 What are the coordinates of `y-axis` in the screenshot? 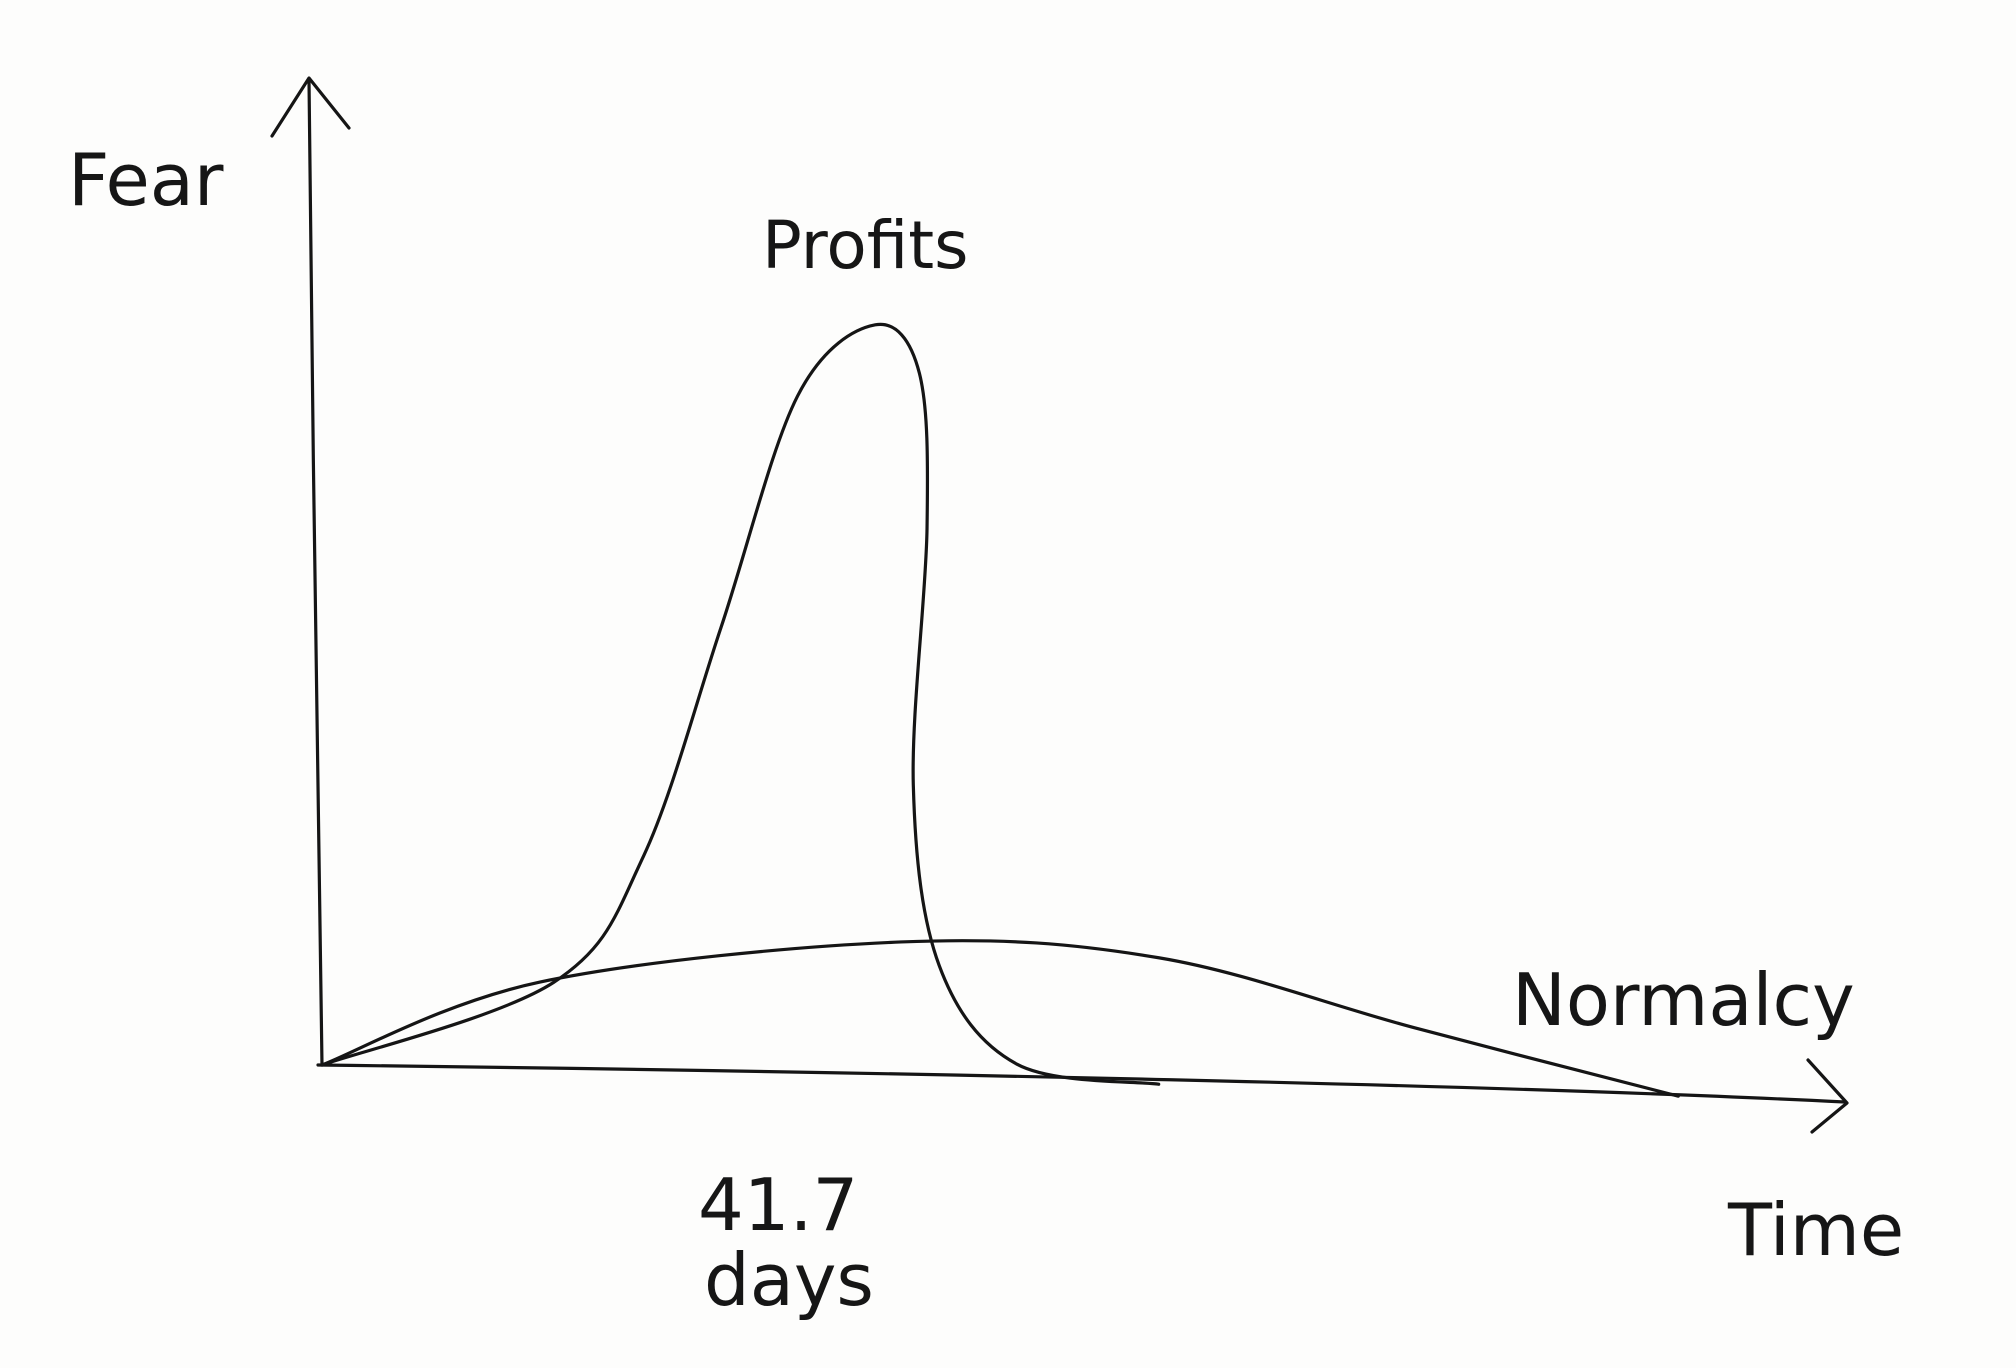 It's located at (310, 571).